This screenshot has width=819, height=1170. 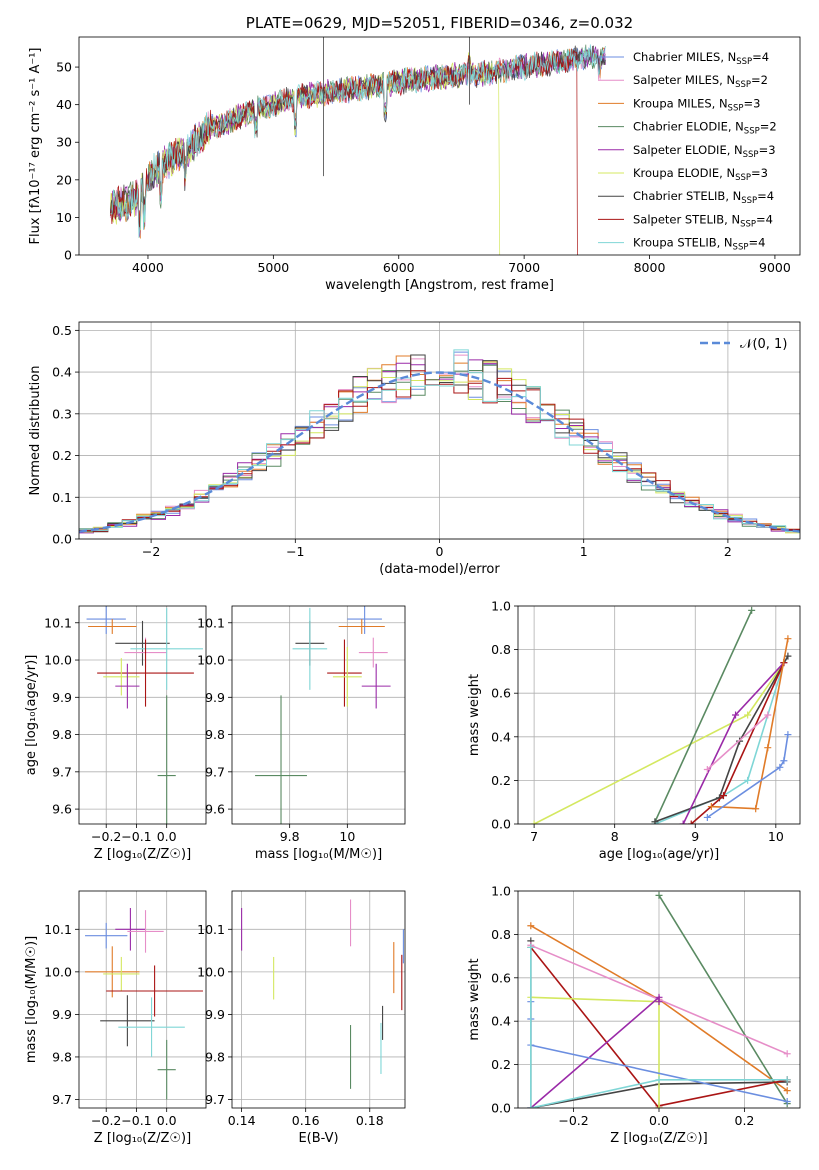 I want to click on x-tick-label: 8, so click(x=615, y=836).